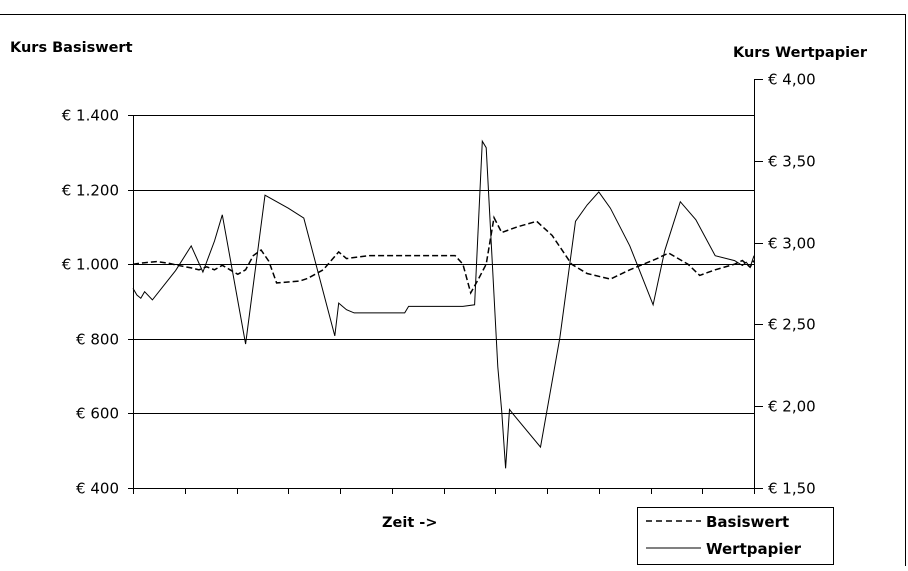 Image resolution: width=908 pixels, height=571 pixels. Describe the element at coordinates (90, 191) in the screenshot. I see `left-tick-label: € 1.200` at that location.